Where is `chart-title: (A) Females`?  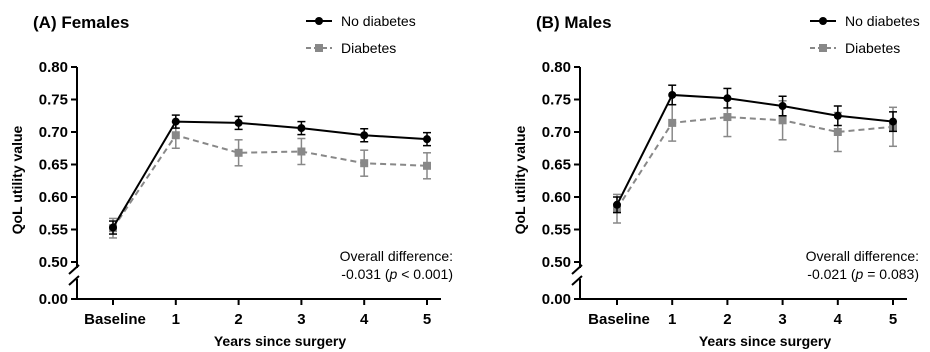
chart-title: (A) Females is located at coordinates (81, 22).